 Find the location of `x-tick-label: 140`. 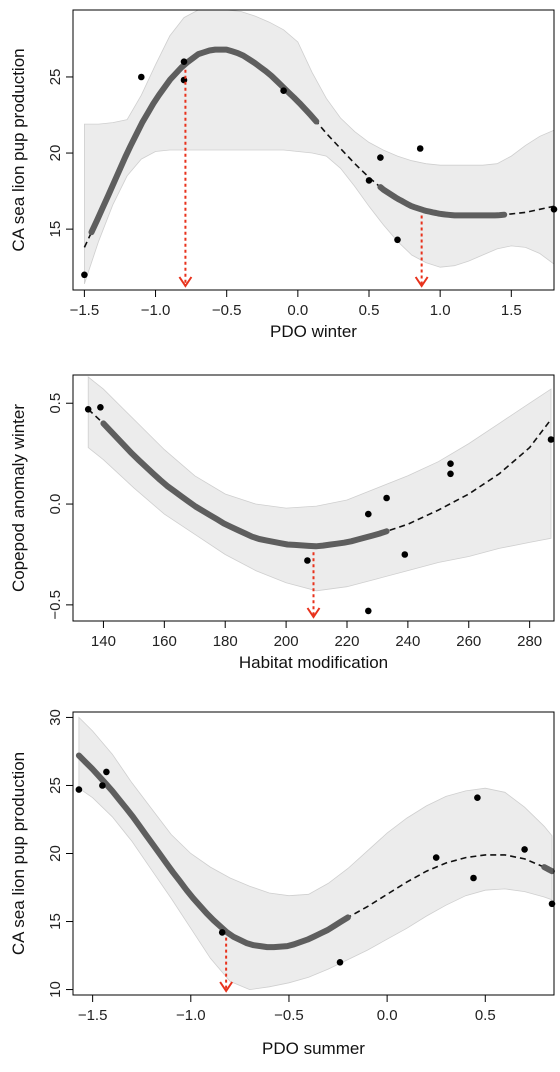

x-tick-label: 140 is located at coordinates (103, 641).